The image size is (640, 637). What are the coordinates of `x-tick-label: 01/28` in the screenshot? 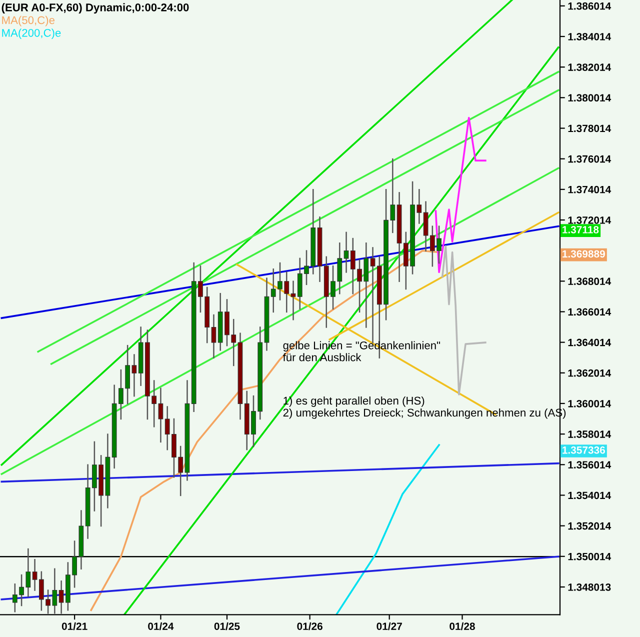 It's located at (462, 626).